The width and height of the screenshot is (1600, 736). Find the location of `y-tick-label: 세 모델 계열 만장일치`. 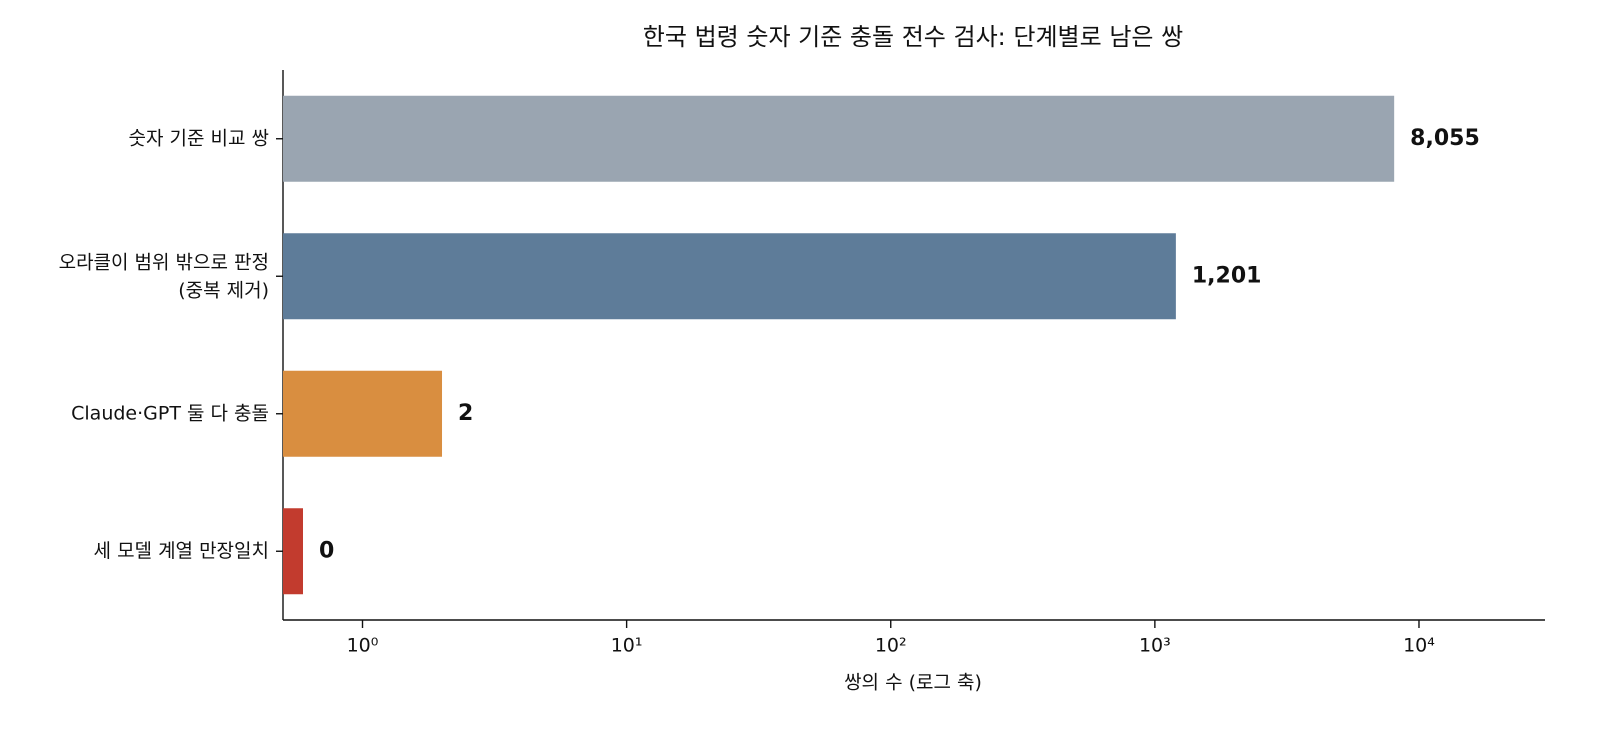

y-tick-label: 세 모델 계열 만장일치 is located at coordinates (181, 551).